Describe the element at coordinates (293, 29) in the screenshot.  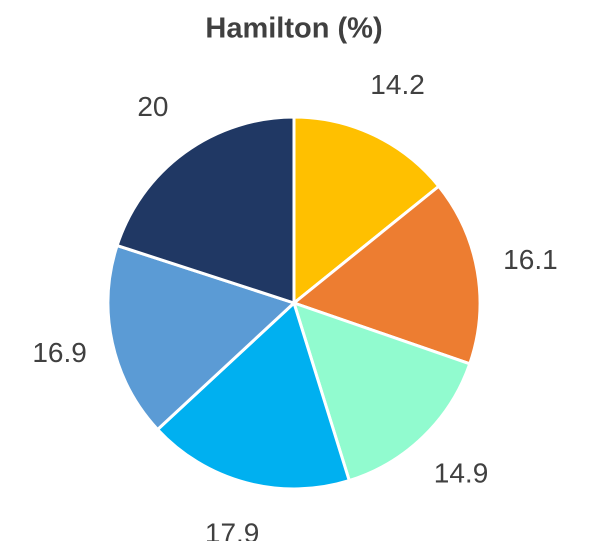
I see `chart-title: Hamilton (%)` at that location.